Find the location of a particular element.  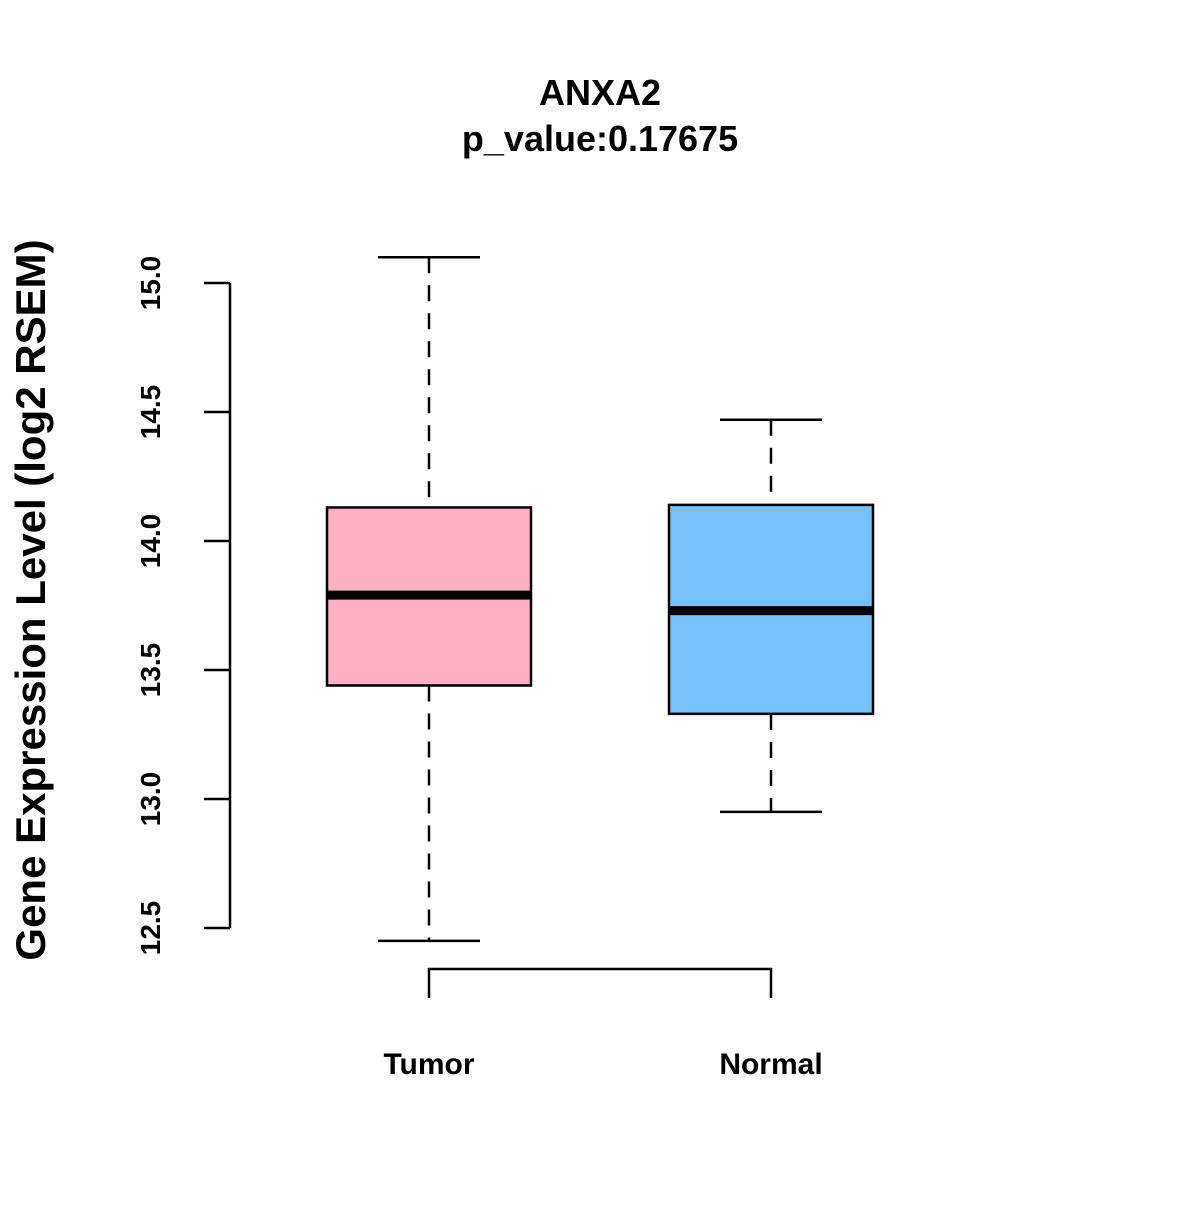

significance-bracket is located at coordinates (600, 982).